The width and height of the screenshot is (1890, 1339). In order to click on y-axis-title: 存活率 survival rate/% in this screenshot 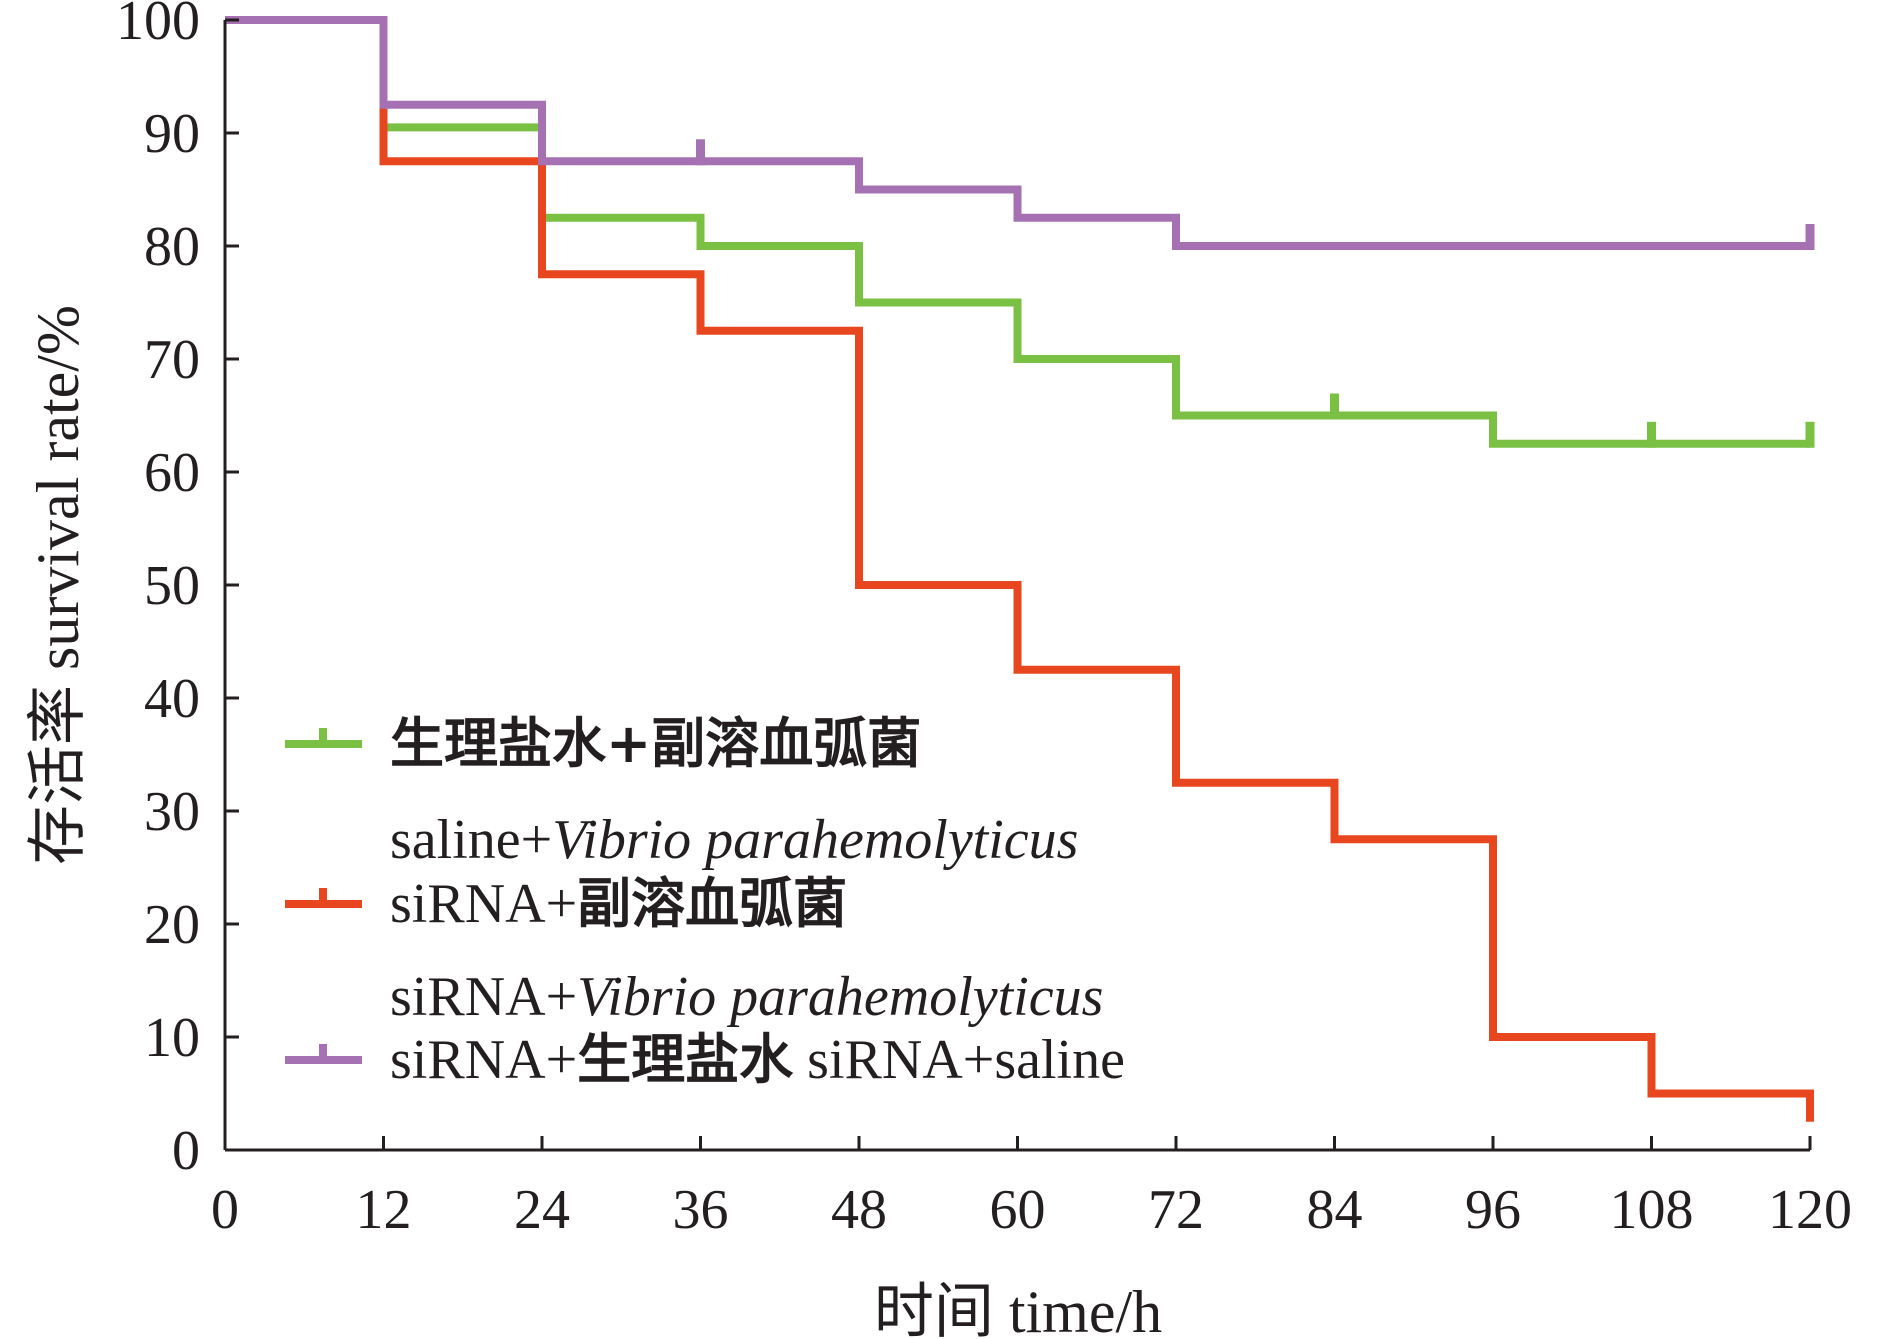, I will do `click(58, 585)`.